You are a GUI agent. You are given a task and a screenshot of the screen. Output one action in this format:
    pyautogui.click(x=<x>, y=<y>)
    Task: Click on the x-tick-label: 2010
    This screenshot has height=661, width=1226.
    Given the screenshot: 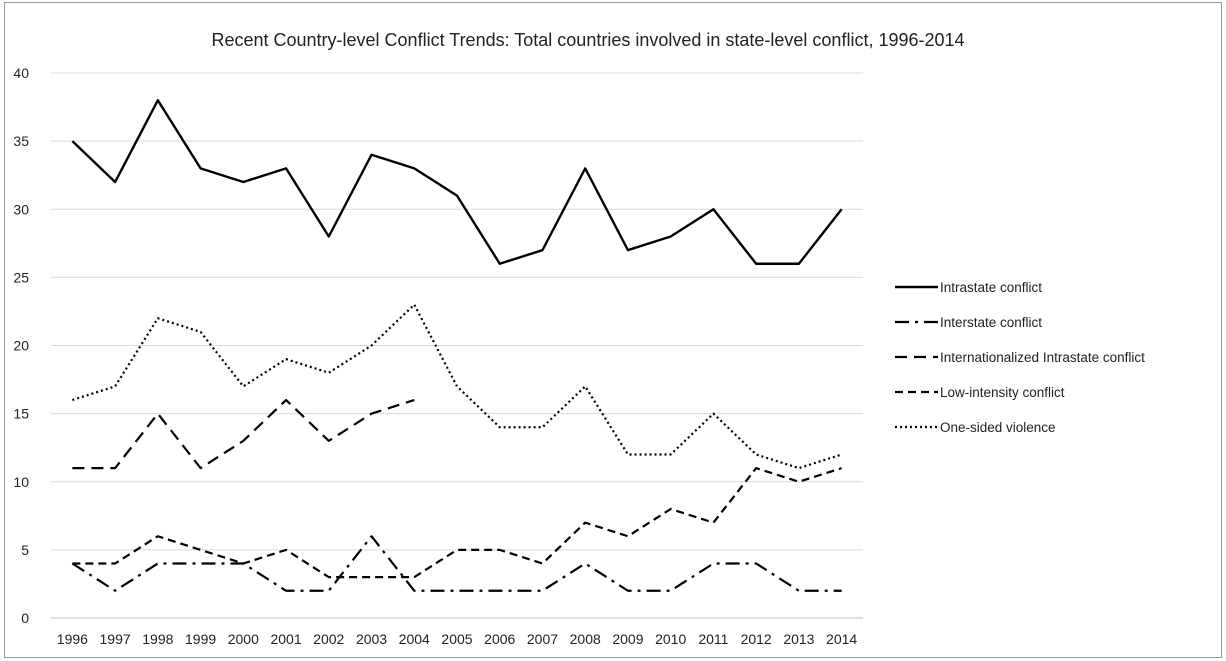 What is the action you would take?
    pyautogui.click(x=670, y=639)
    